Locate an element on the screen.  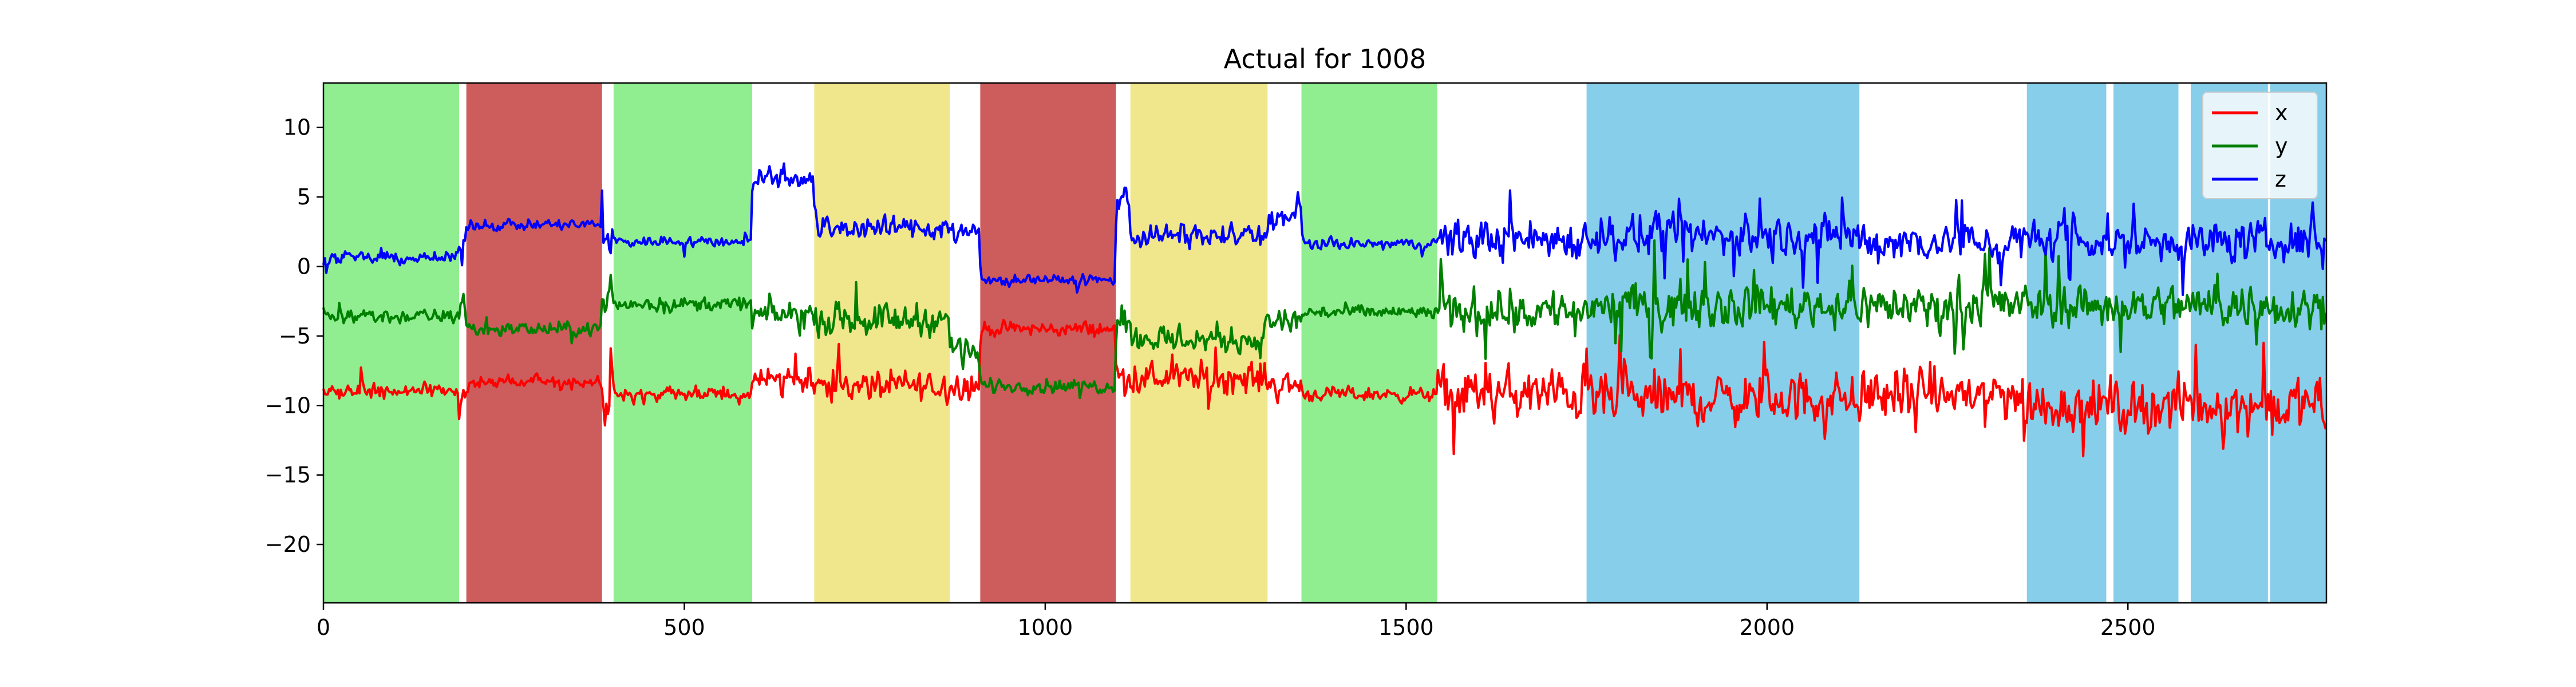
x-tick-label: 0 is located at coordinates (323, 627).